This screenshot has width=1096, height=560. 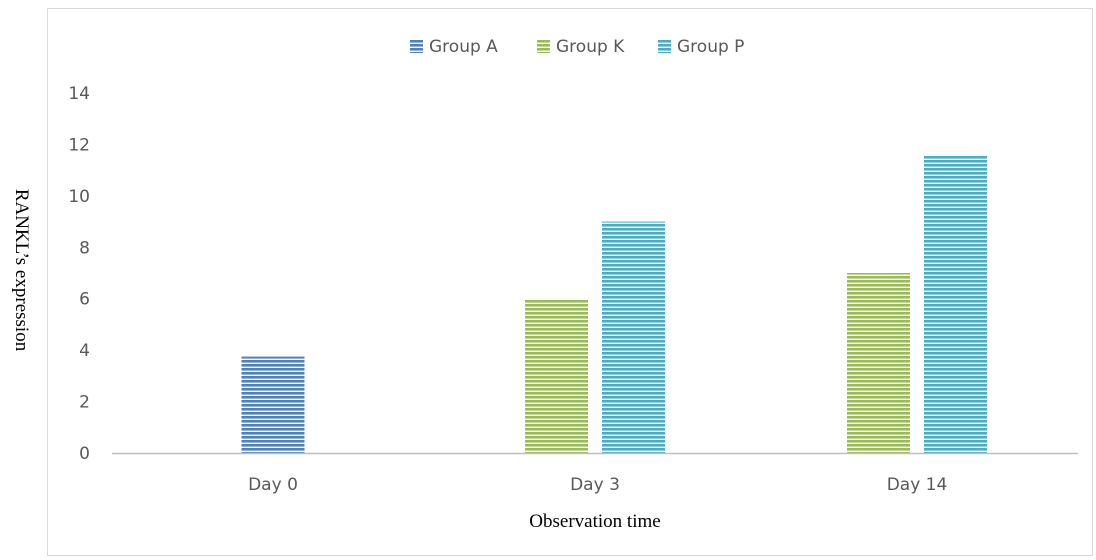 What do you see at coordinates (84, 351) in the screenshot?
I see `y-tick-label: 4` at bounding box center [84, 351].